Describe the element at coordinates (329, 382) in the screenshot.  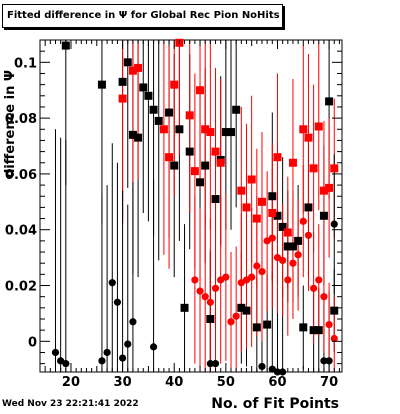
I see `x-tick-label: 70` at that location.